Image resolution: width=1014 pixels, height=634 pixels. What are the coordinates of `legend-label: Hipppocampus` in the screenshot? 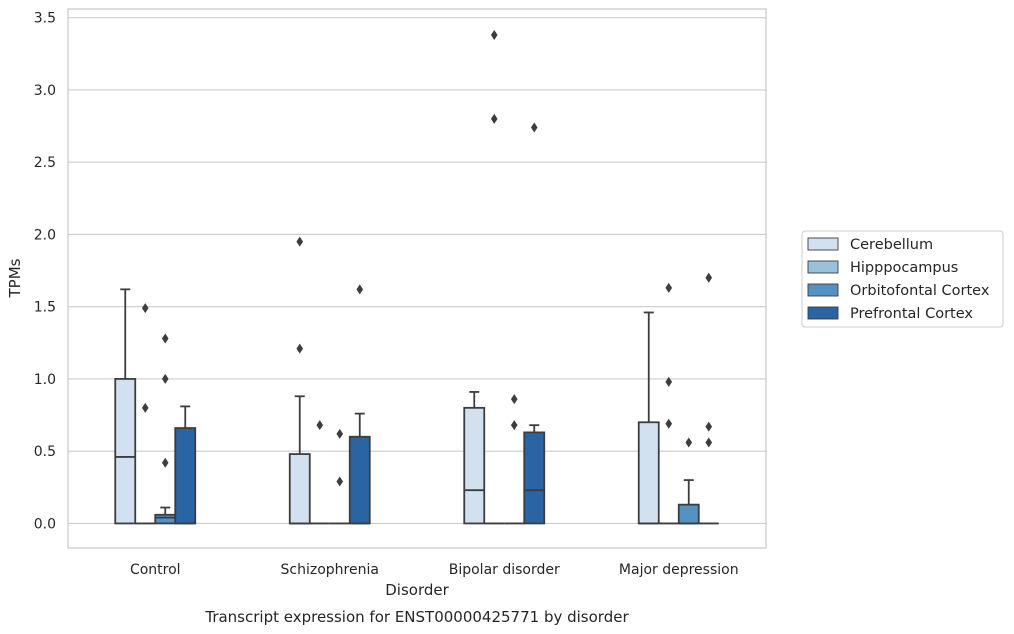 It's located at (904, 268).